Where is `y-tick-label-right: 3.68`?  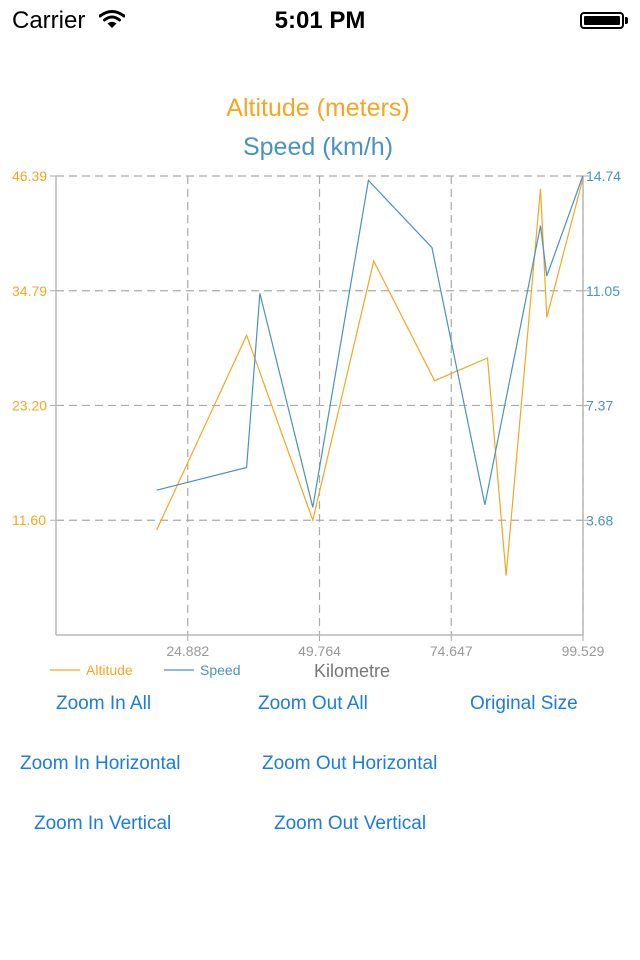 y-tick-label-right: 3.68 is located at coordinates (599, 520).